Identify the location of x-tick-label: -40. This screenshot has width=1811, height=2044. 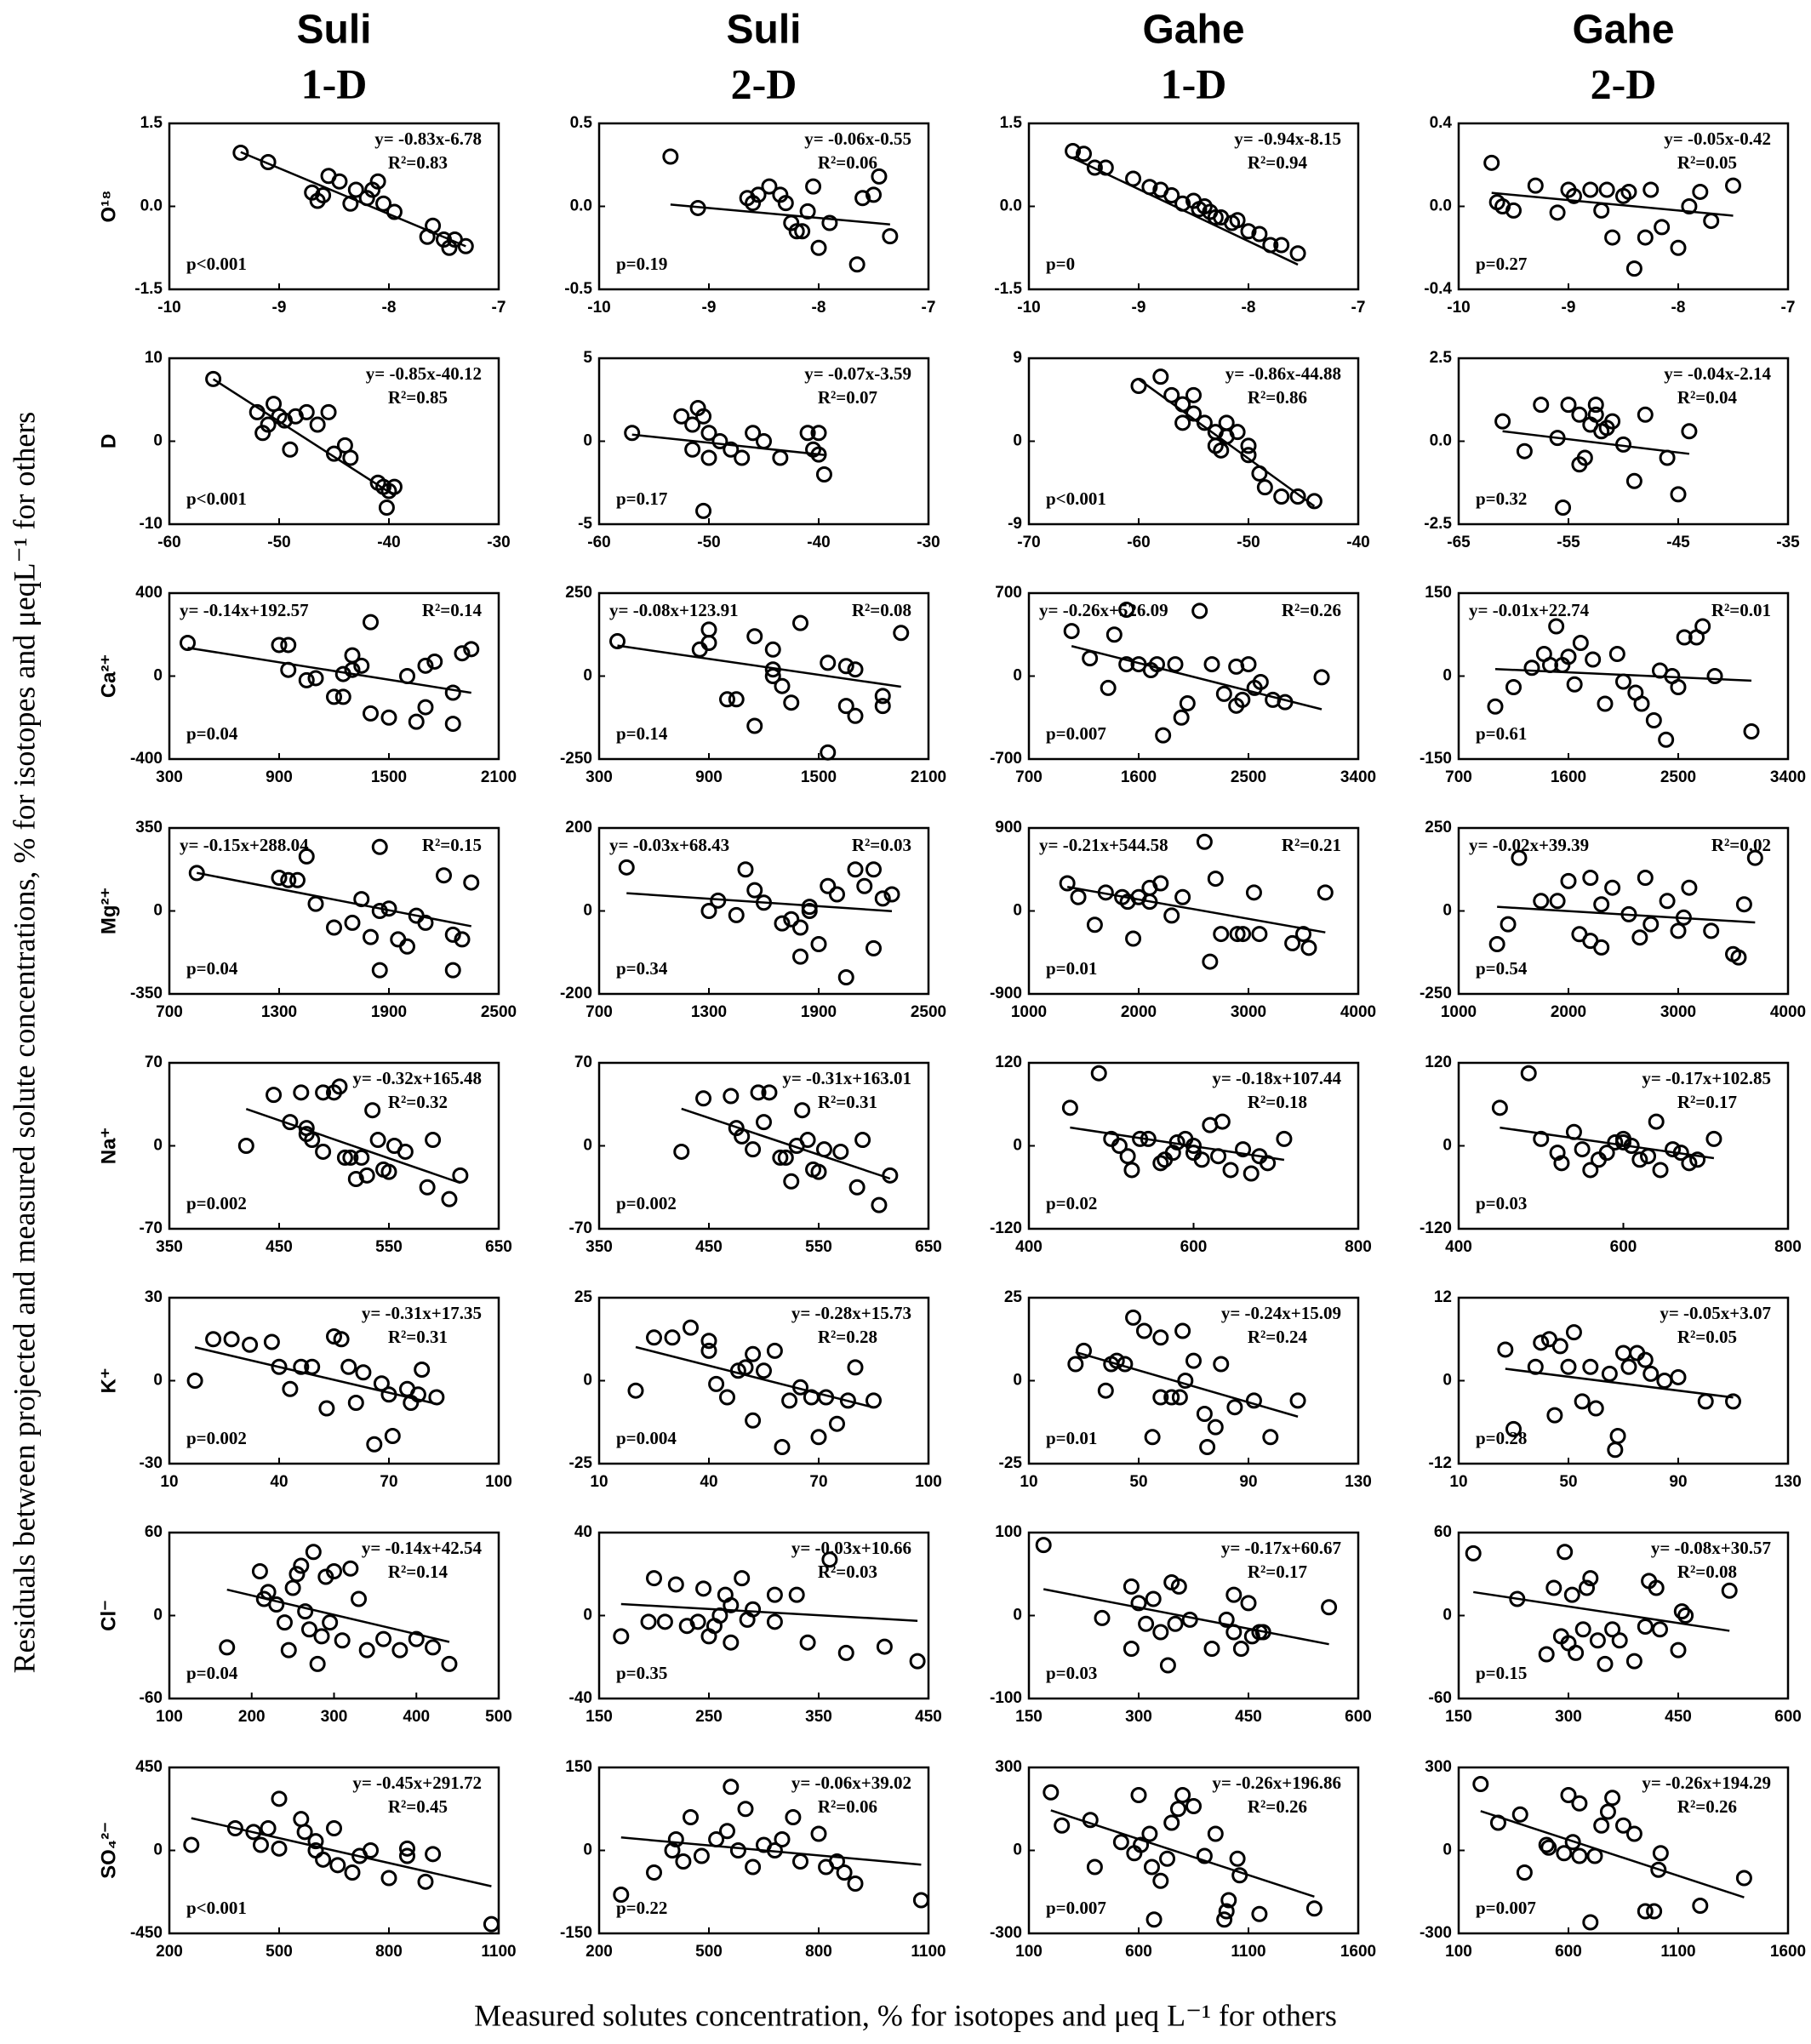
(819, 542).